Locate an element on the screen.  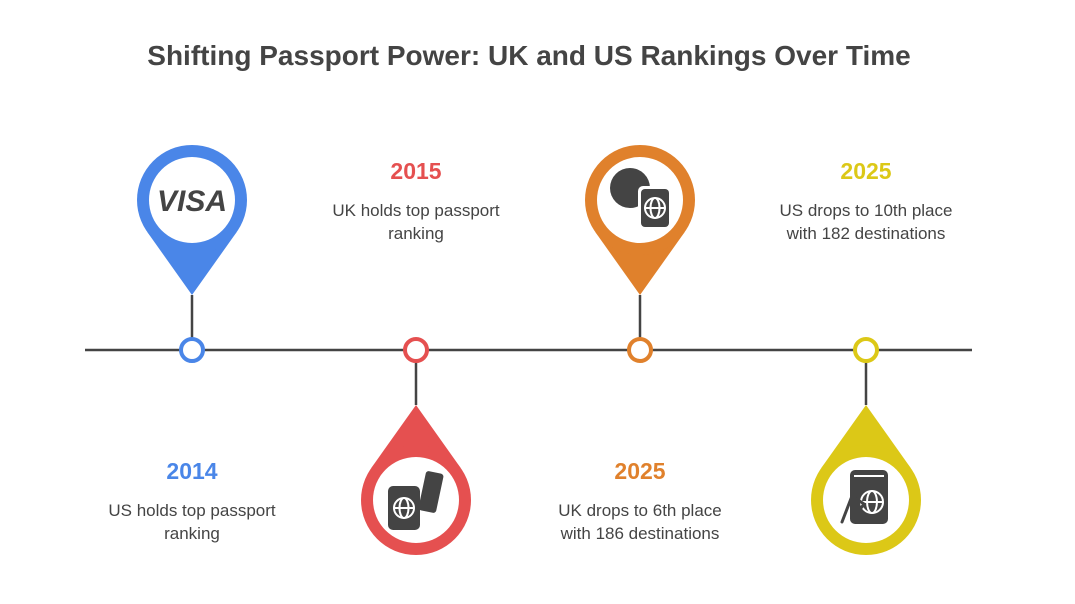
event-2014-text: 2014 US holds top passport ranking is located at coordinates (192, 501).